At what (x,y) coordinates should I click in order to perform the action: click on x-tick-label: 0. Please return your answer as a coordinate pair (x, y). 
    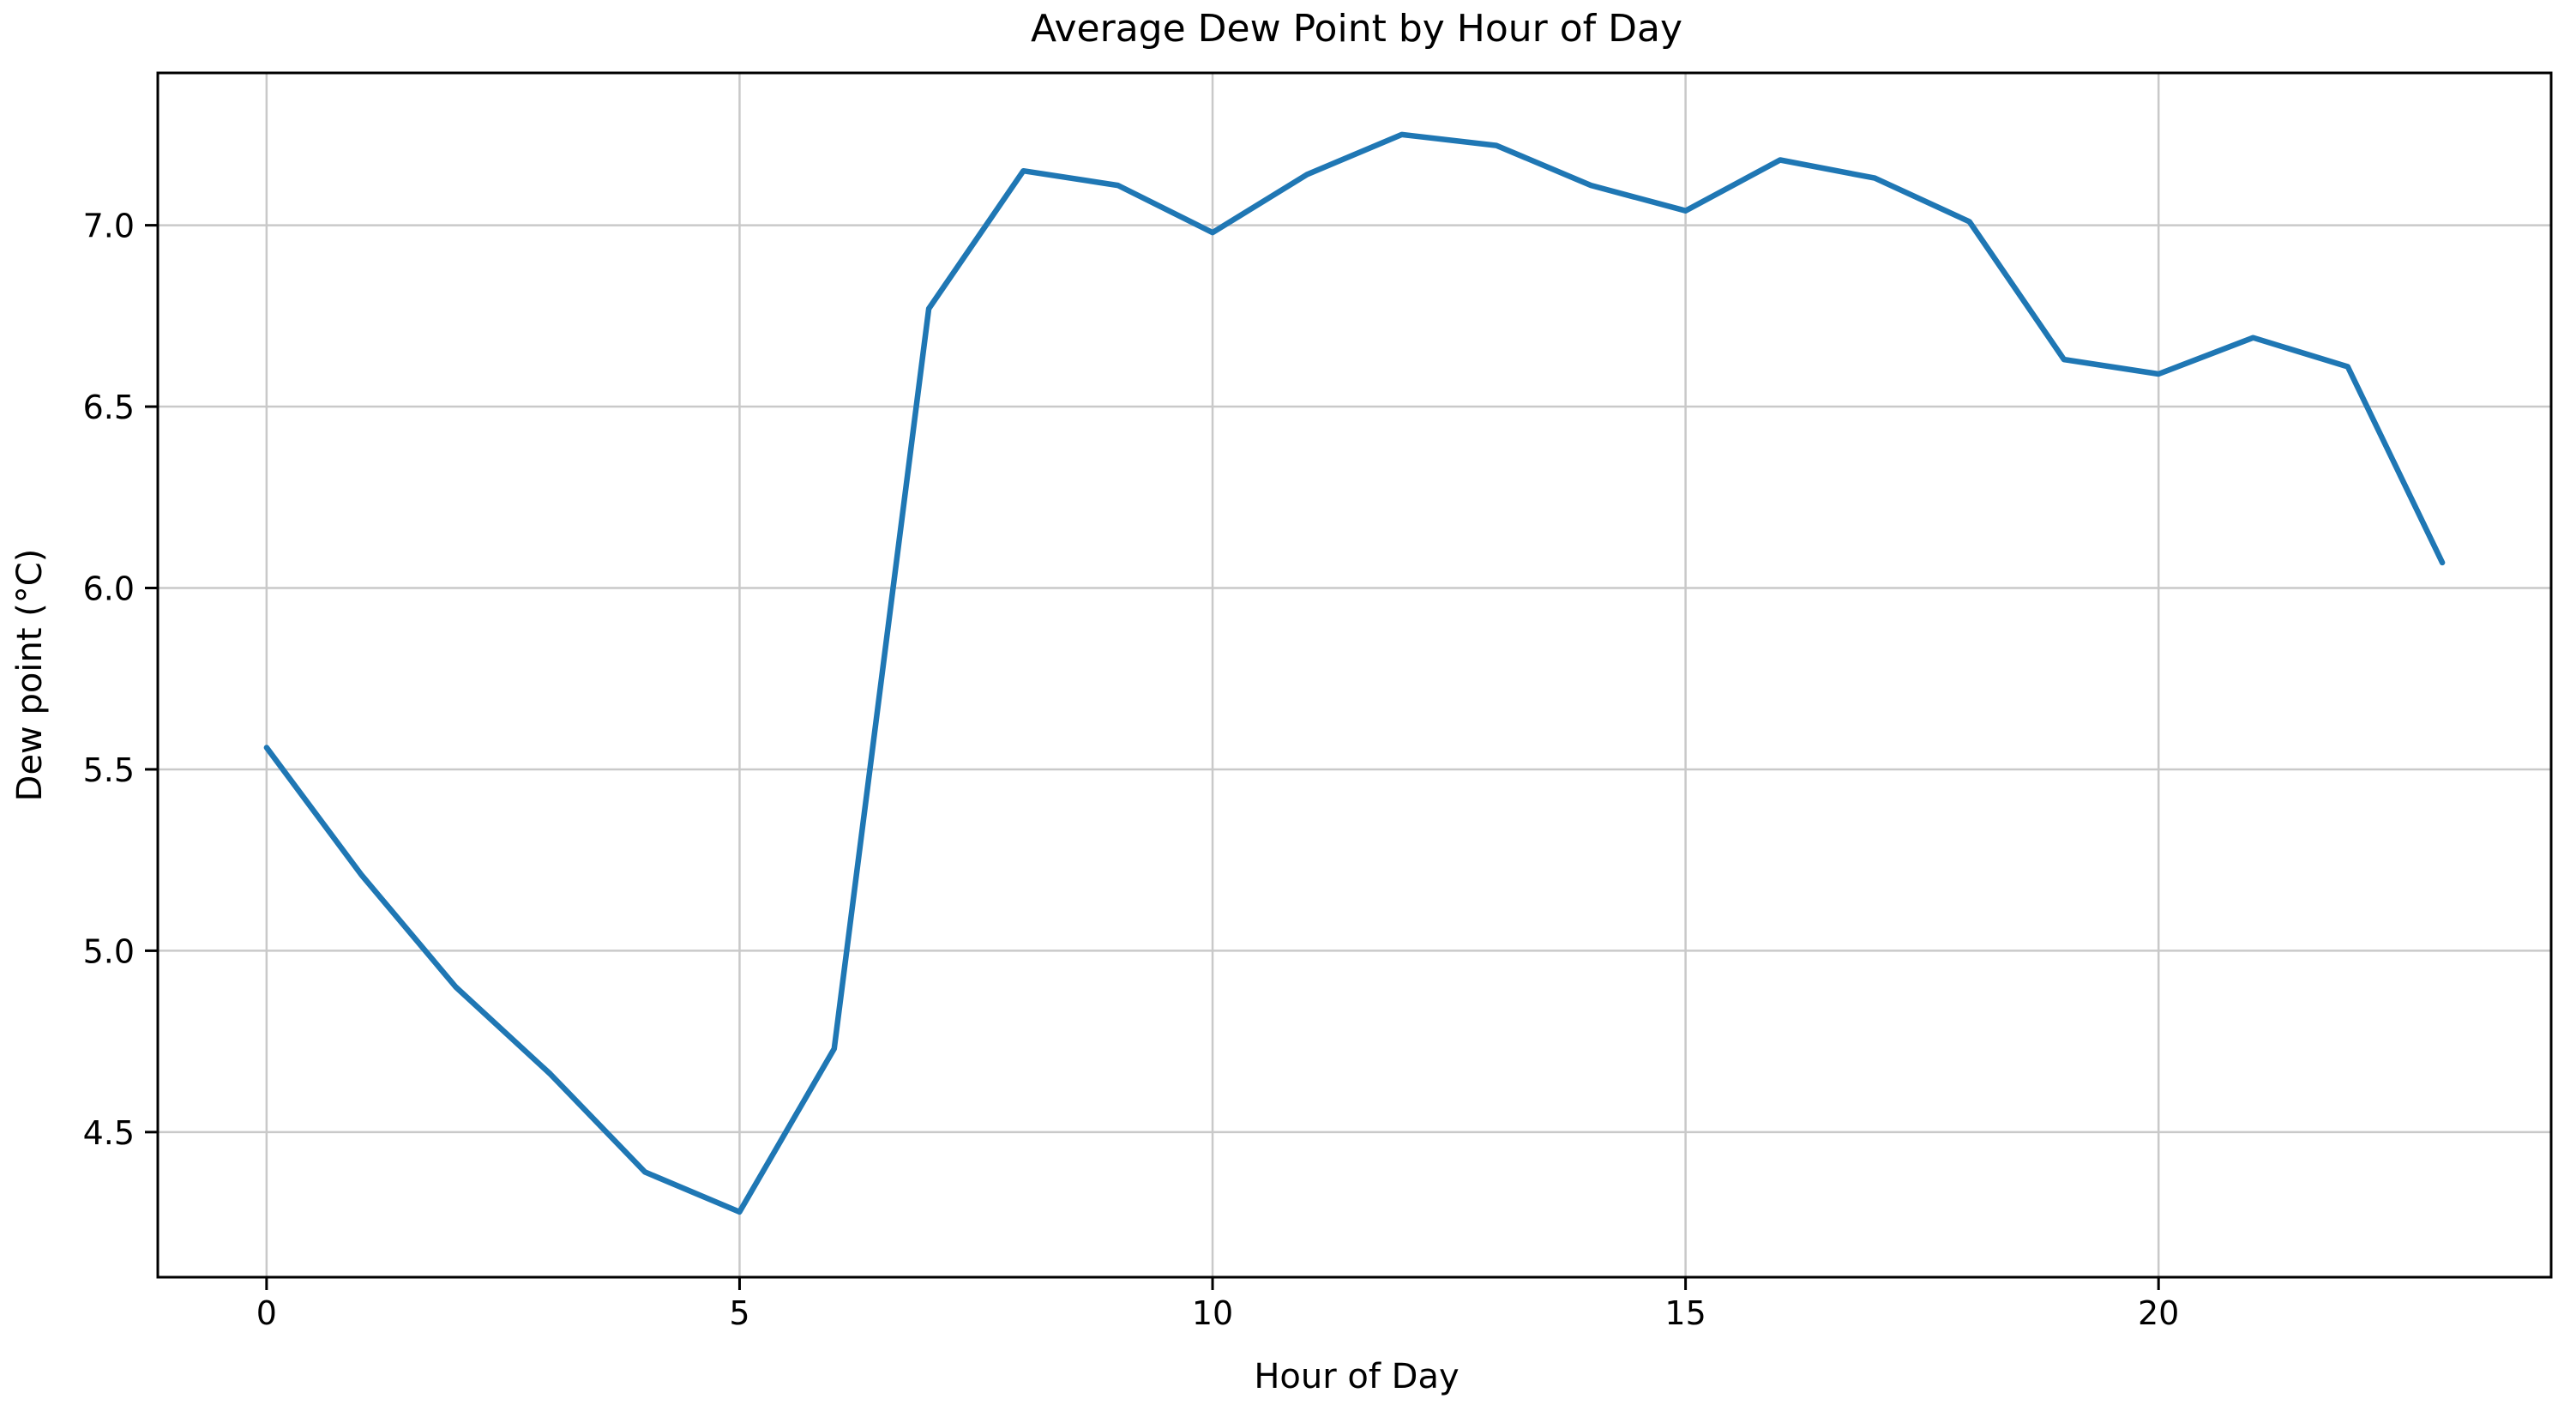
    Looking at the image, I should click on (266, 1313).